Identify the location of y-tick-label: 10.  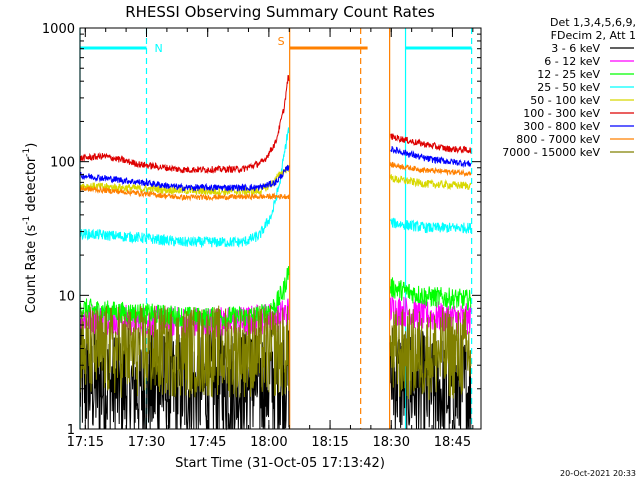
(66, 296).